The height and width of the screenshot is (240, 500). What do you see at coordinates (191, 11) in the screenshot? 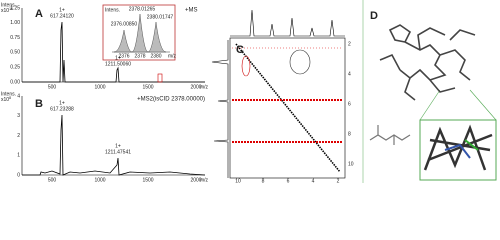
I see `mode: +MS` at bounding box center [191, 11].